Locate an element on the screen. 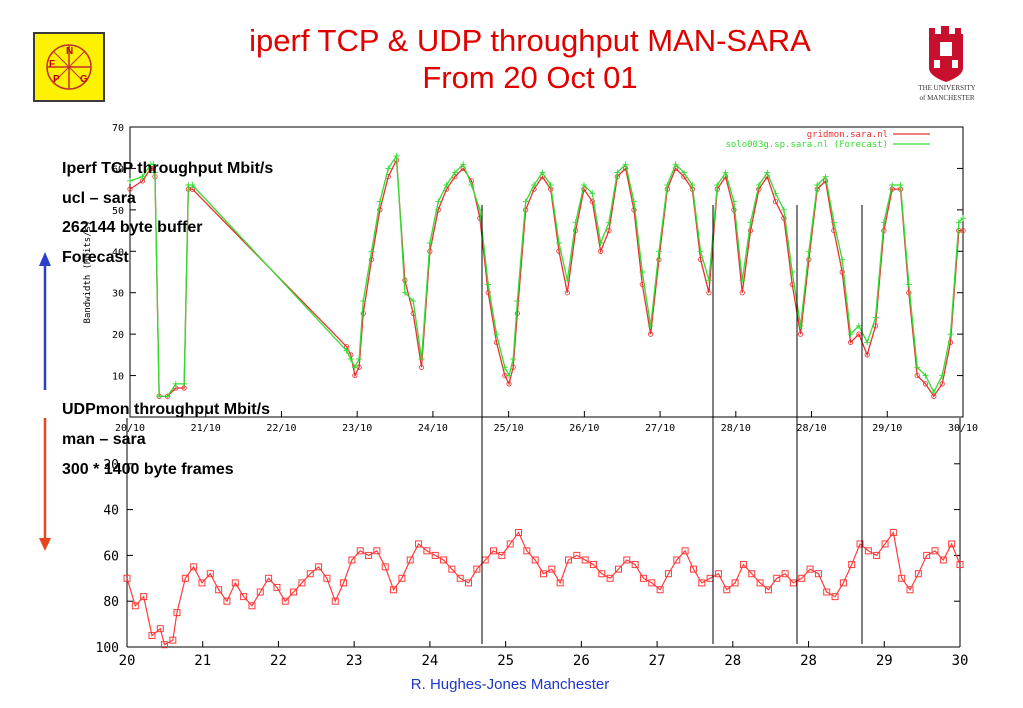 The image size is (1023, 708). tcp-label-4: Forecast is located at coordinates (95, 257).